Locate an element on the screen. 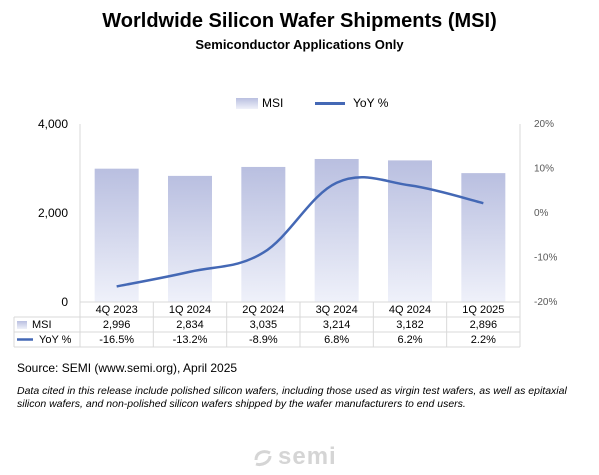 The height and width of the screenshot is (475, 599). semi-logo: semi is located at coordinates (294, 457).